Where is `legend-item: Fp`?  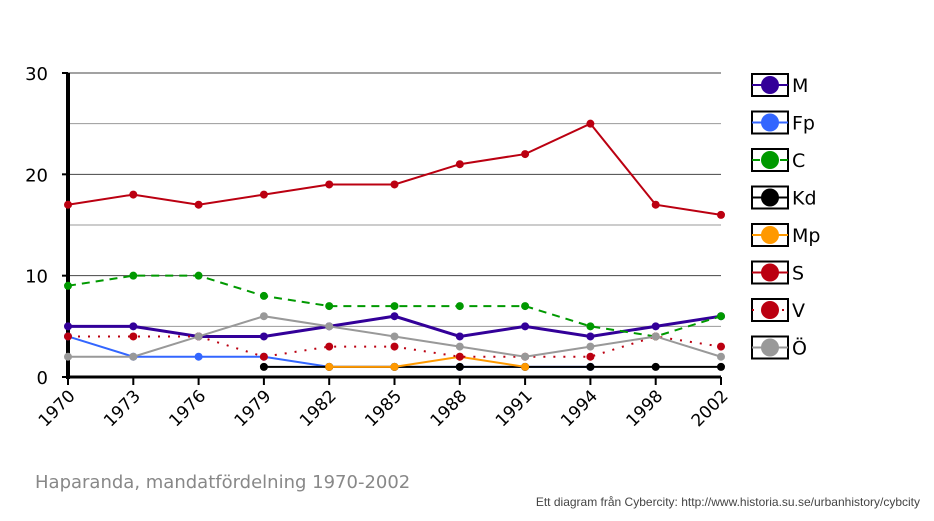
legend-item: Fp is located at coordinates (783, 122).